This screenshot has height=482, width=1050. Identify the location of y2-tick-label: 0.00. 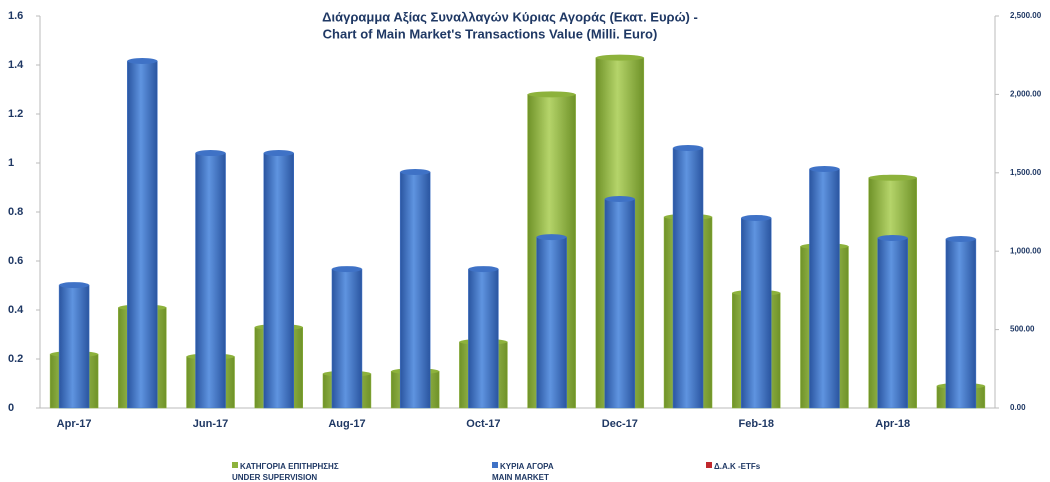
(1018, 407).